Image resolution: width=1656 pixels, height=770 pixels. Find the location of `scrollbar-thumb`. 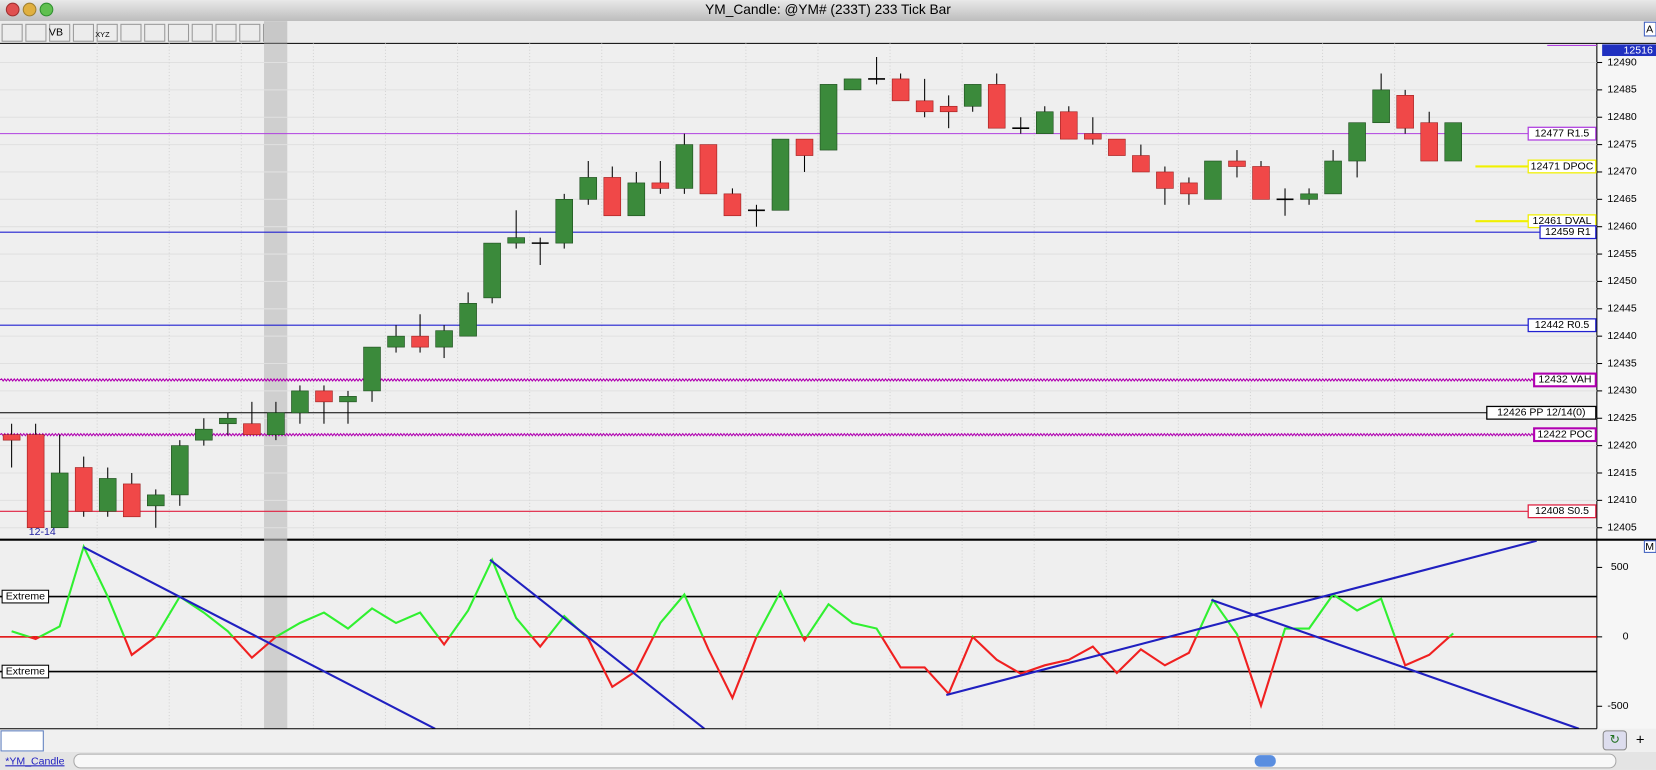

scrollbar-thumb is located at coordinates (1265, 761).